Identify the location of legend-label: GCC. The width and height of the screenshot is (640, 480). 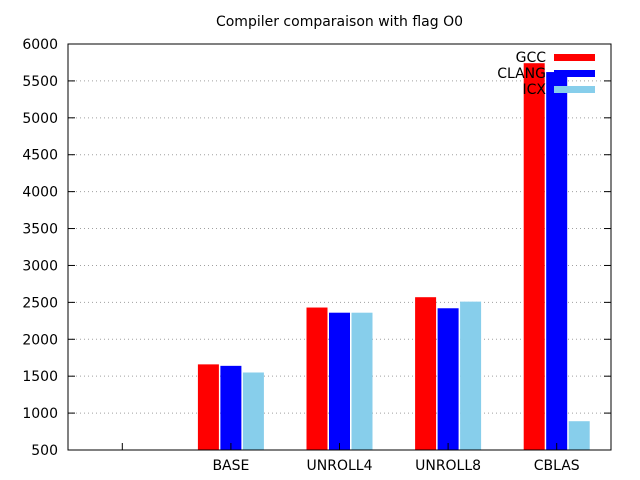
(531, 58).